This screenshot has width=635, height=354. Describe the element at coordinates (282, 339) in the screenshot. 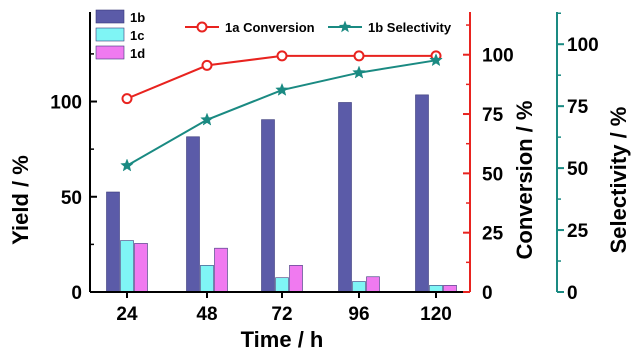

I see `x-axis-title: Time / h` at that location.